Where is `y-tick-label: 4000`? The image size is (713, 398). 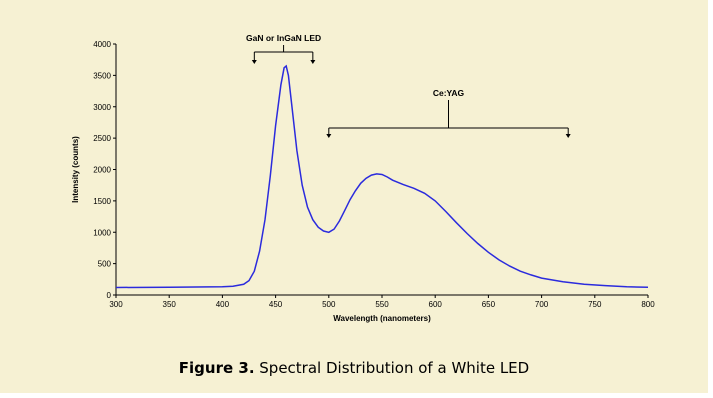
y-tick-label: 4000 is located at coordinates (102, 44).